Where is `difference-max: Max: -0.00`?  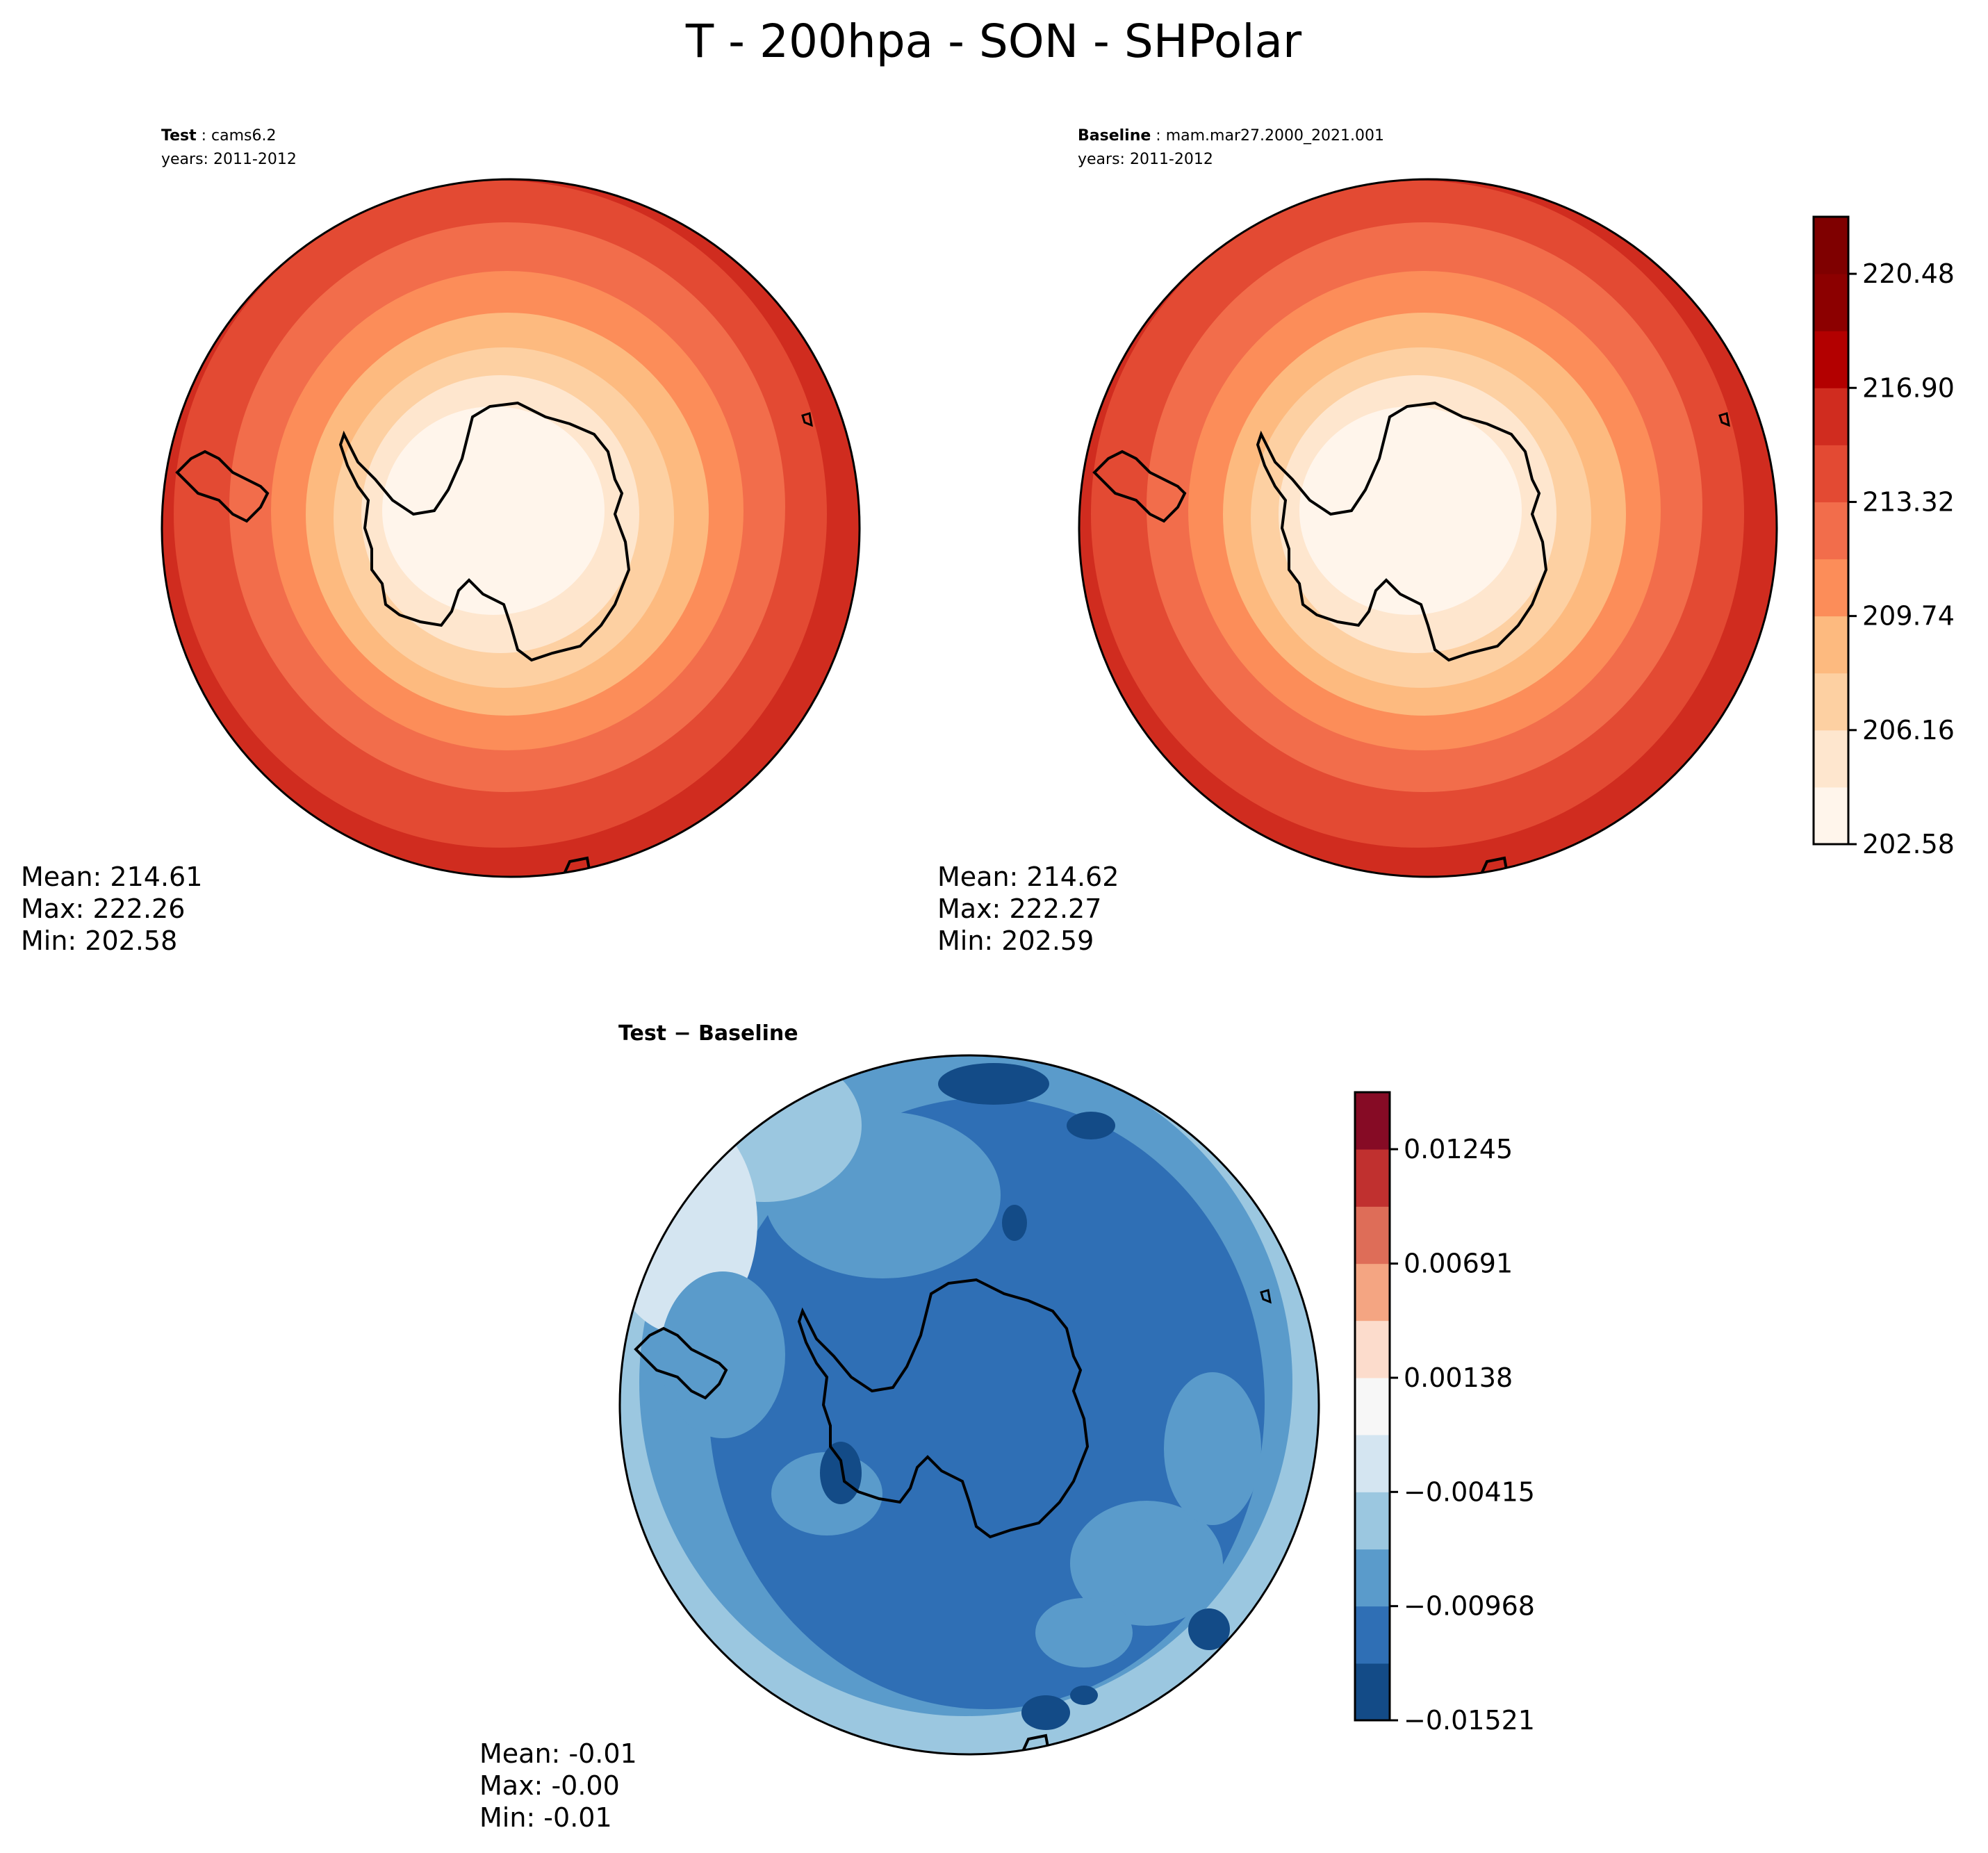 difference-max: Max: -0.00 is located at coordinates (549, 1785).